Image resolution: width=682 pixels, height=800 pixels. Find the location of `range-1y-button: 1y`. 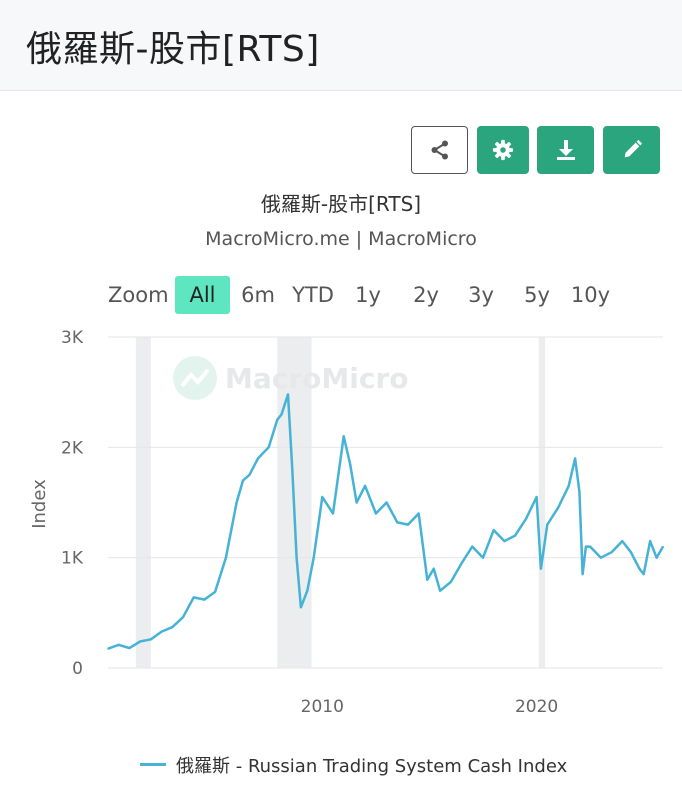

range-1y-button: 1y is located at coordinates (368, 295).